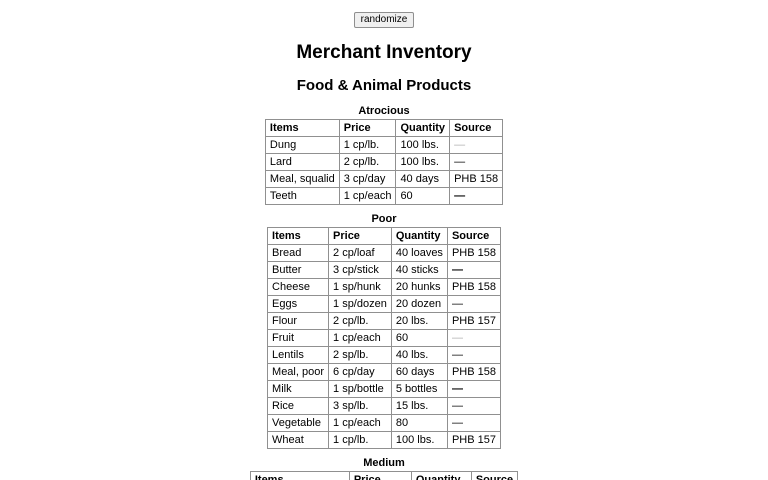  What do you see at coordinates (360, 389) in the screenshot?
I see `price-cell: 1 sp/bottle` at bounding box center [360, 389].